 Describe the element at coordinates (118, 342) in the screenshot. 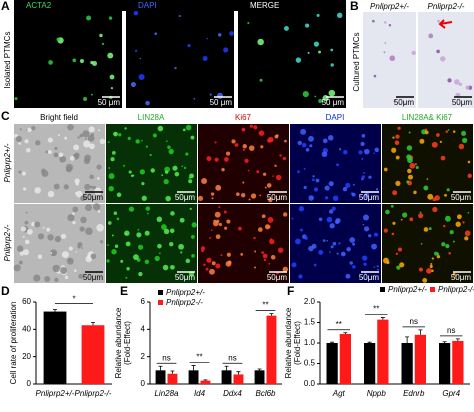

I see `y-axis-label: Relative abundance` at that location.